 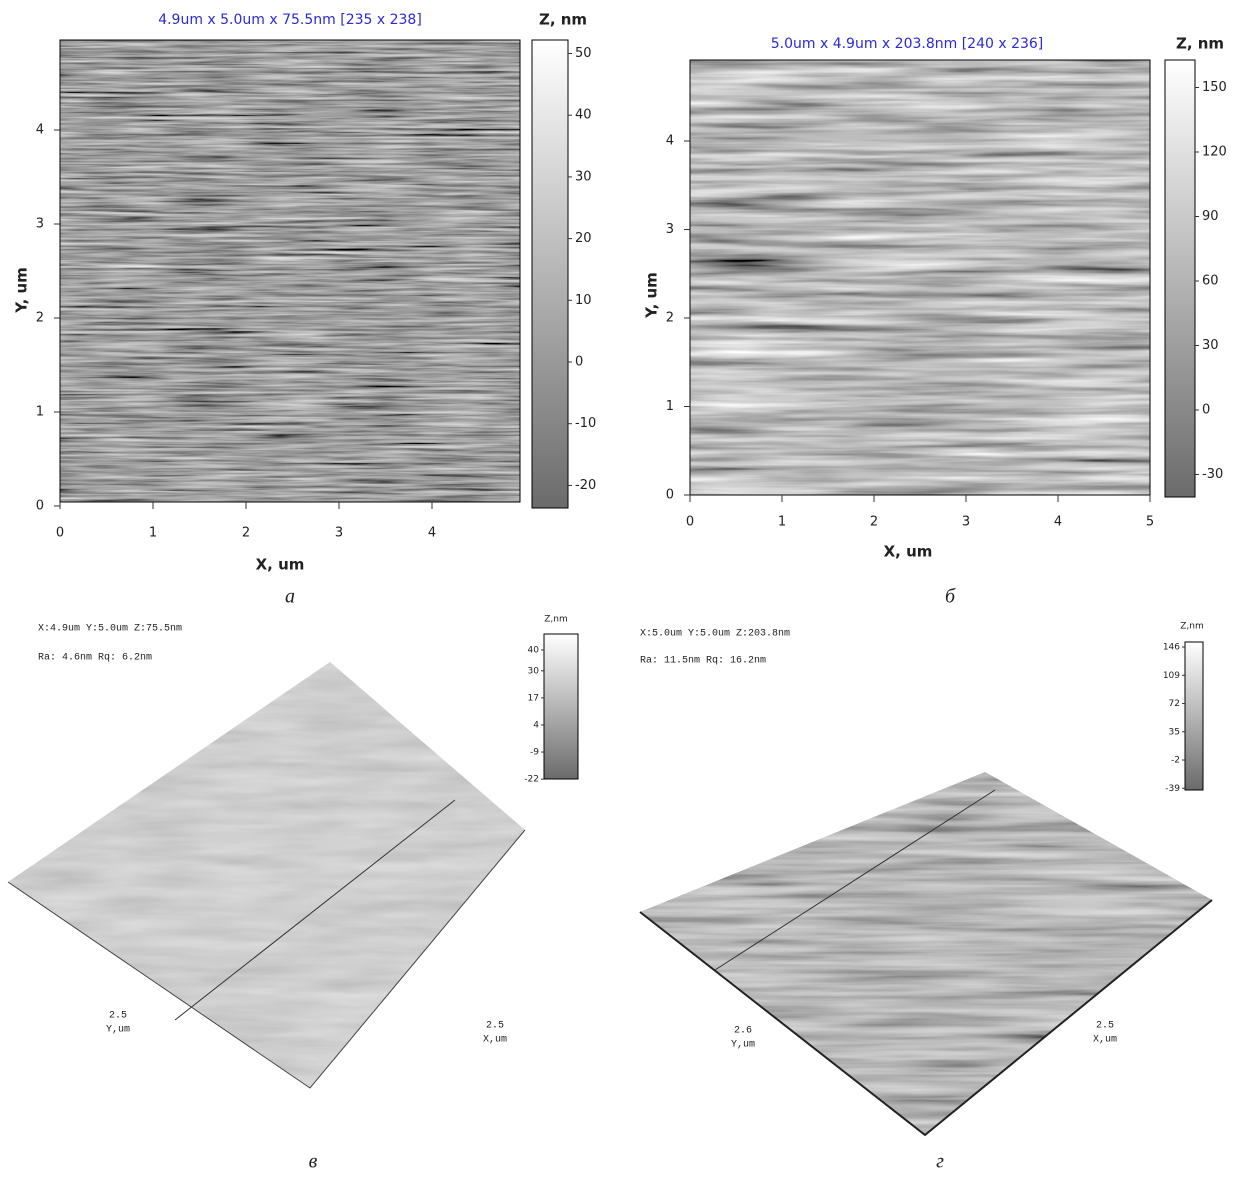 I want to click on colorbar-tick-label: 10, so click(x=583, y=300).